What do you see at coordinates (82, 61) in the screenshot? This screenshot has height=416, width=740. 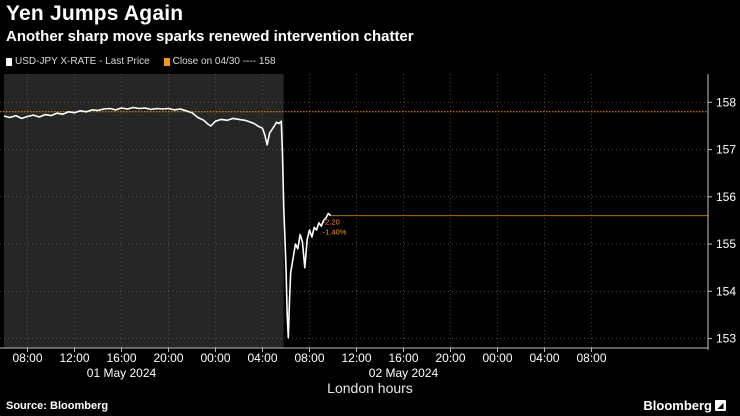 I see `legend-label-last-price: USD-JPY X-RATE - Last Price` at bounding box center [82, 61].